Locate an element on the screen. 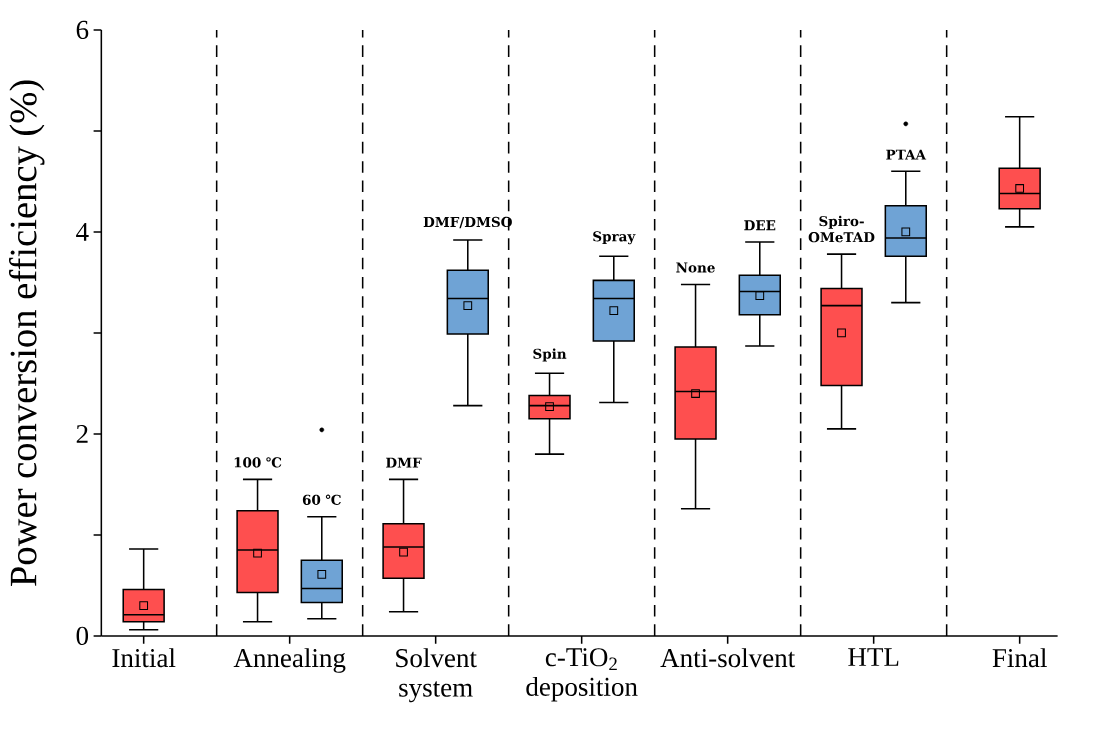 This screenshot has width=1096, height=740. x-tick-label: c-TiO$_{2}$ deposition is located at coordinates (582, 675).